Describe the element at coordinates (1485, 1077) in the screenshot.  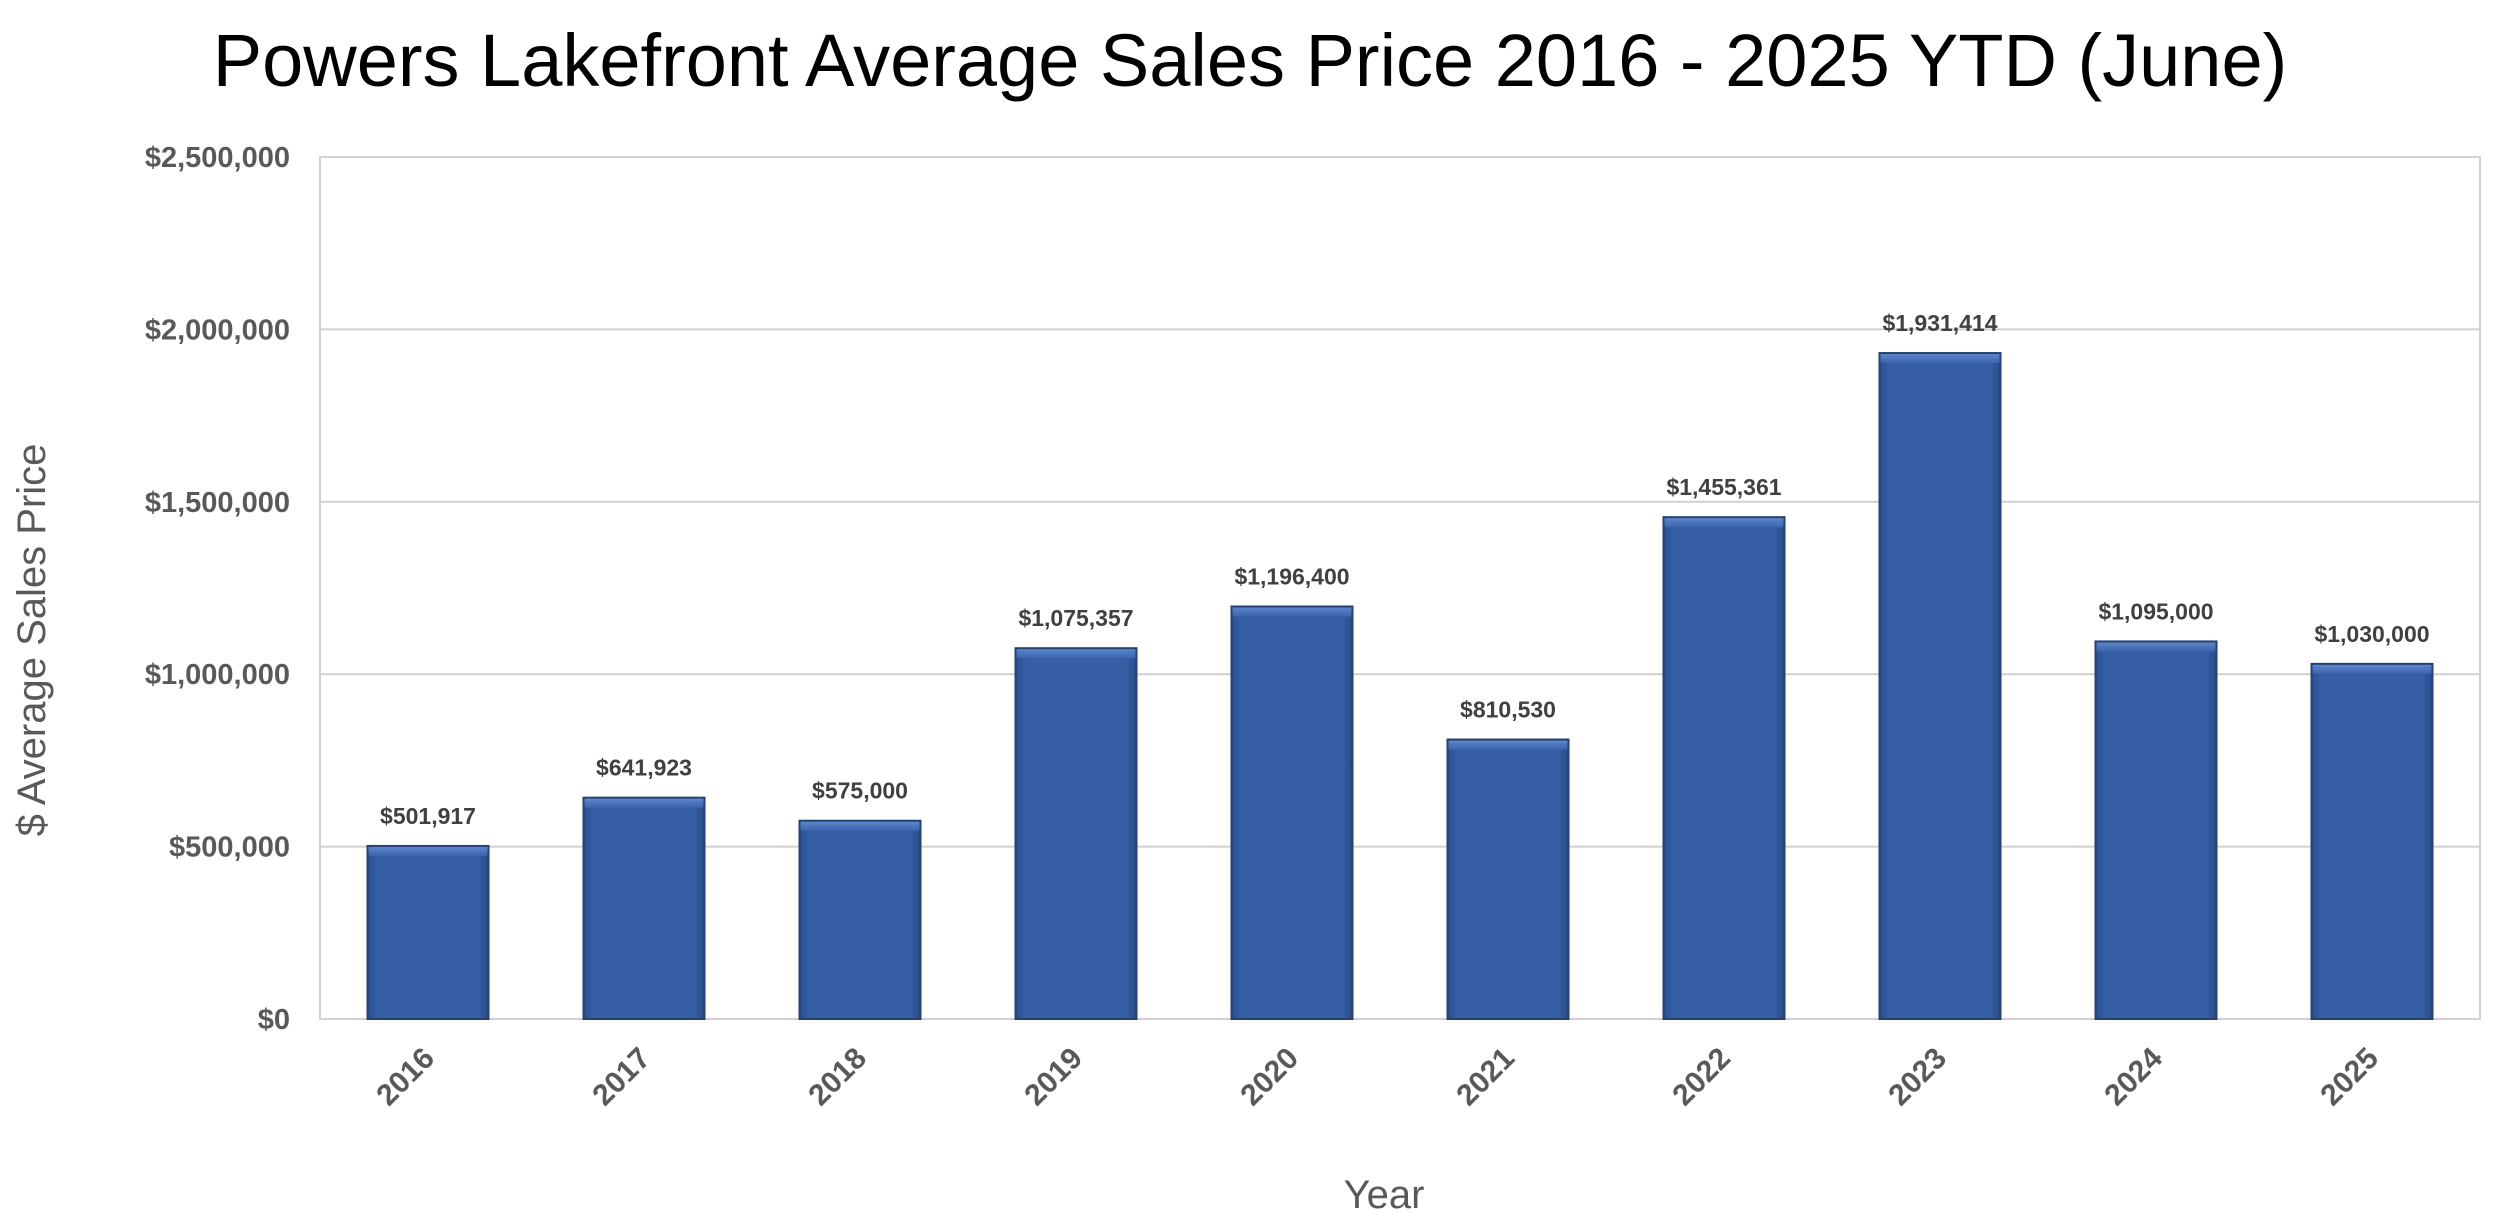
I see `x-tick-label: 2021` at that location.